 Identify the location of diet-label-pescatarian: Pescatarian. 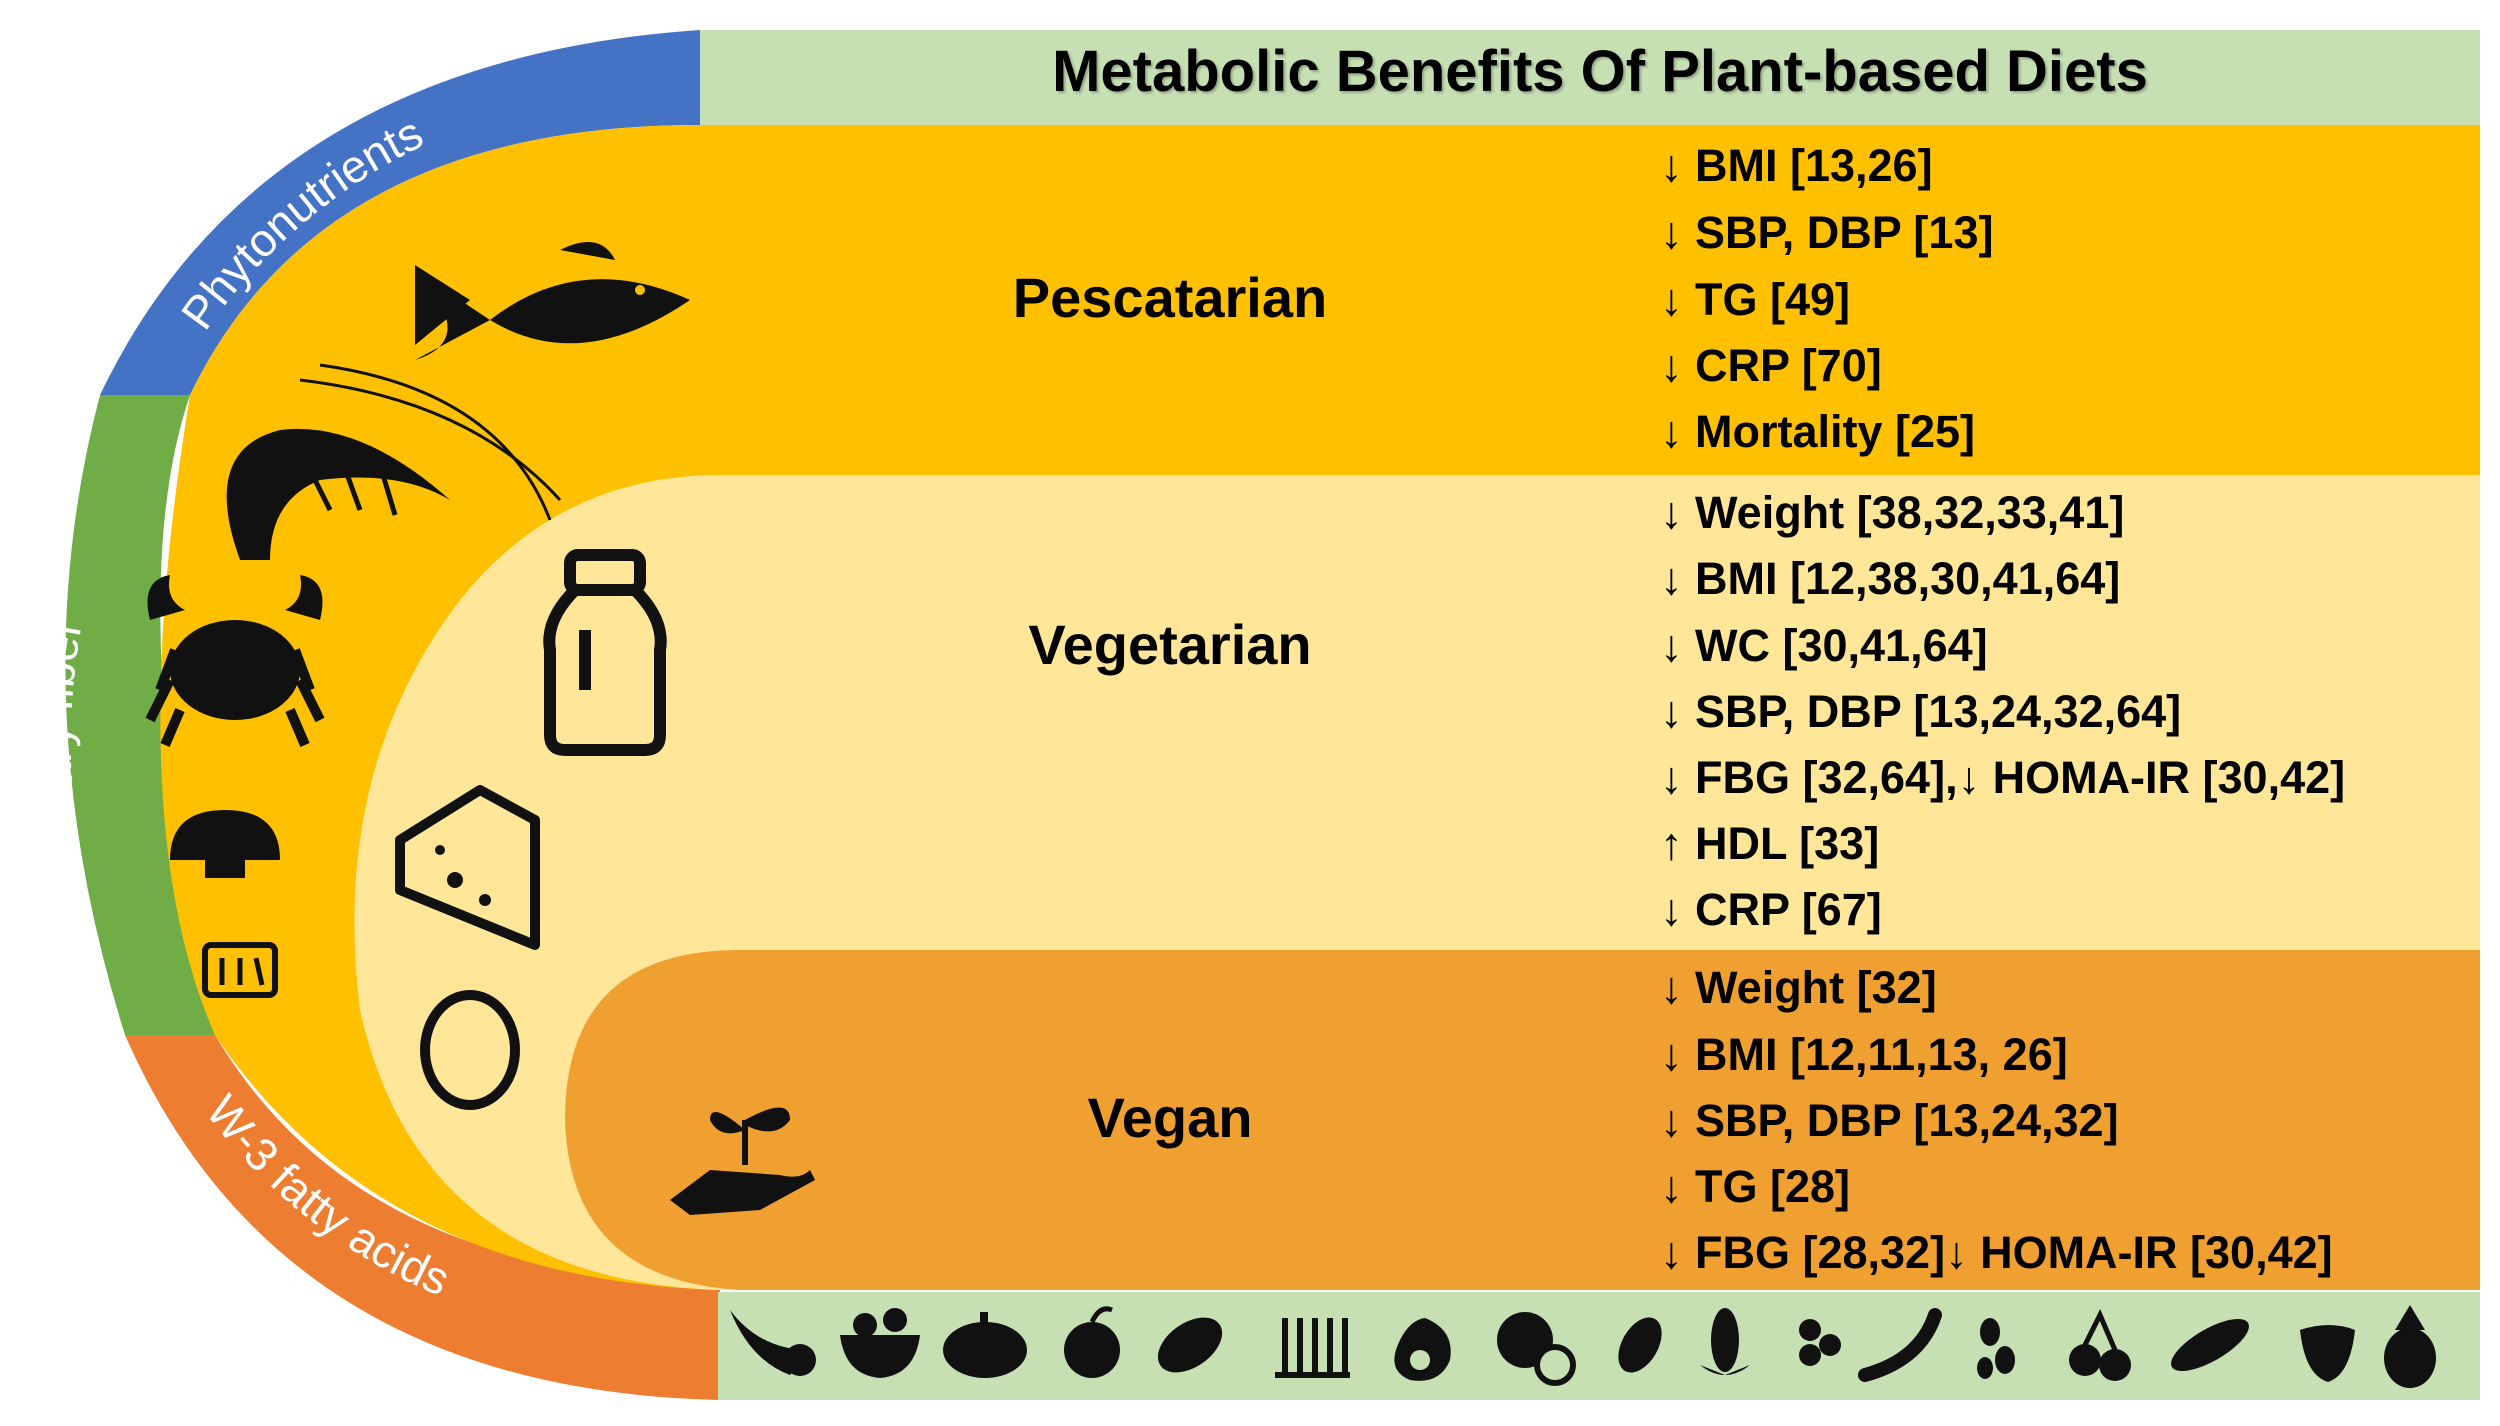
(1170, 297).